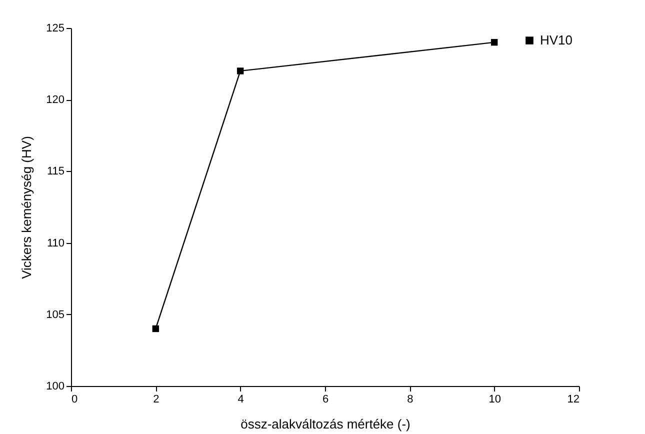  Describe the element at coordinates (156, 400) in the screenshot. I see `x-tick-label: 2` at that location.